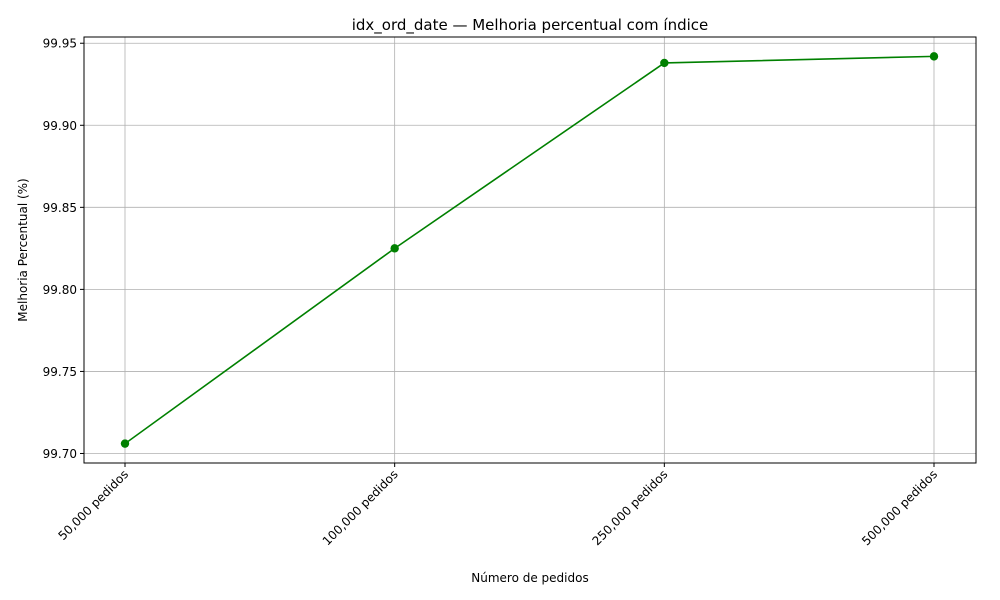 This screenshot has width=1000, height=600. Describe the element at coordinates (23, 249) in the screenshot. I see `y-axis-label: Melhoria Percentual (%)` at that location.